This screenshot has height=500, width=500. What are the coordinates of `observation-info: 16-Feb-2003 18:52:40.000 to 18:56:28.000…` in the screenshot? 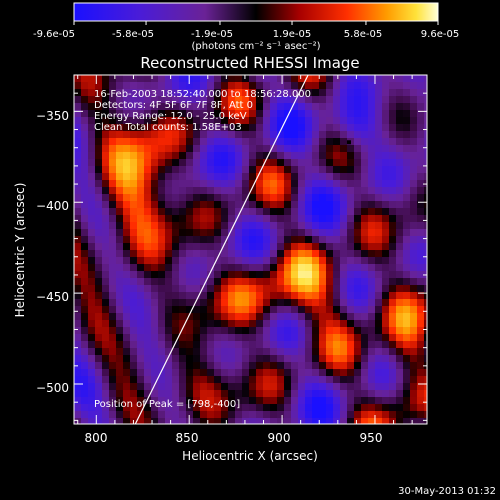 It's located at (202, 111).